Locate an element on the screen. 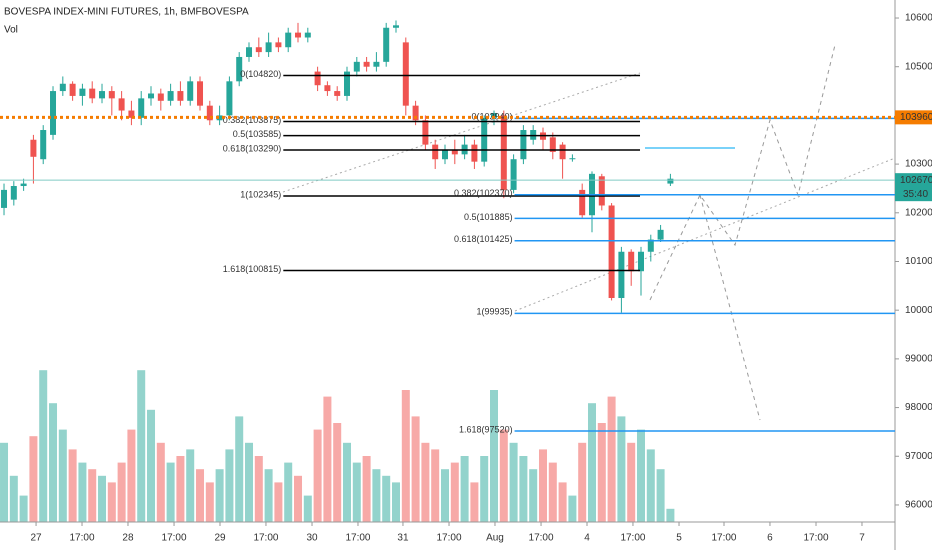 This screenshot has width=932, height=550. last-price-tag is located at coordinates (913, 187).